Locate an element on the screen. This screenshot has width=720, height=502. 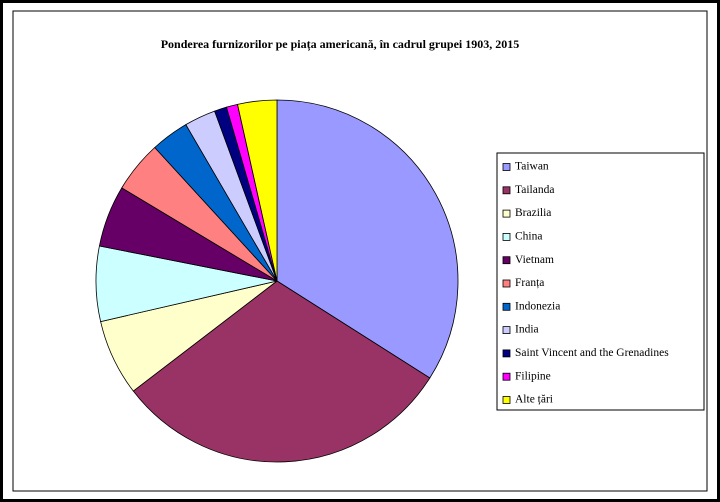
legend-label: India is located at coordinates (527, 330).